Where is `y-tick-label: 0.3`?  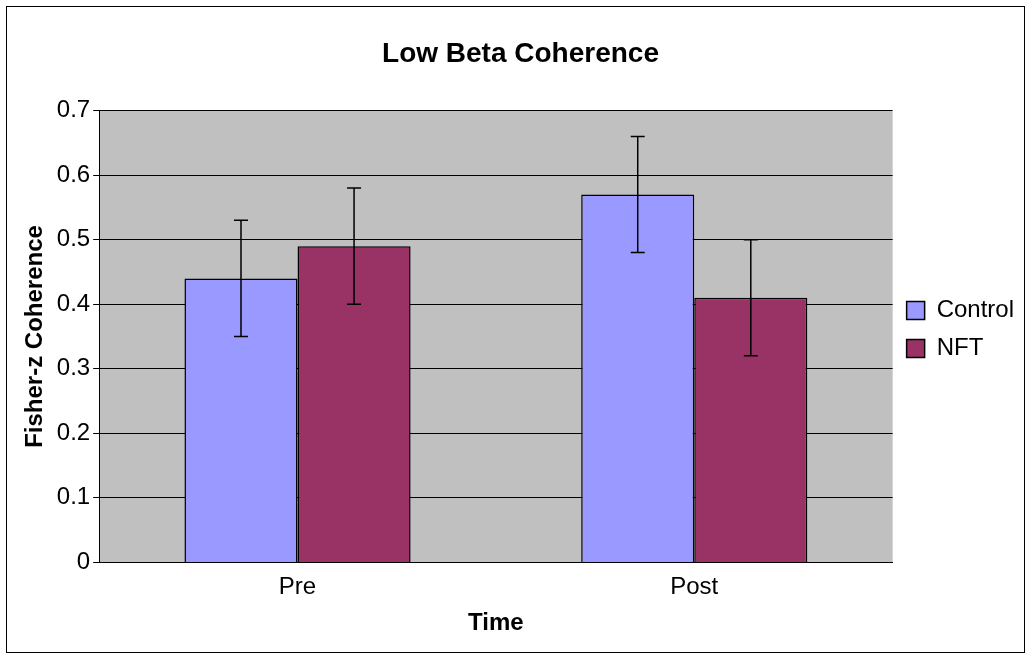 y-tick-label: 0.3 is located at coordinates (73, 367).